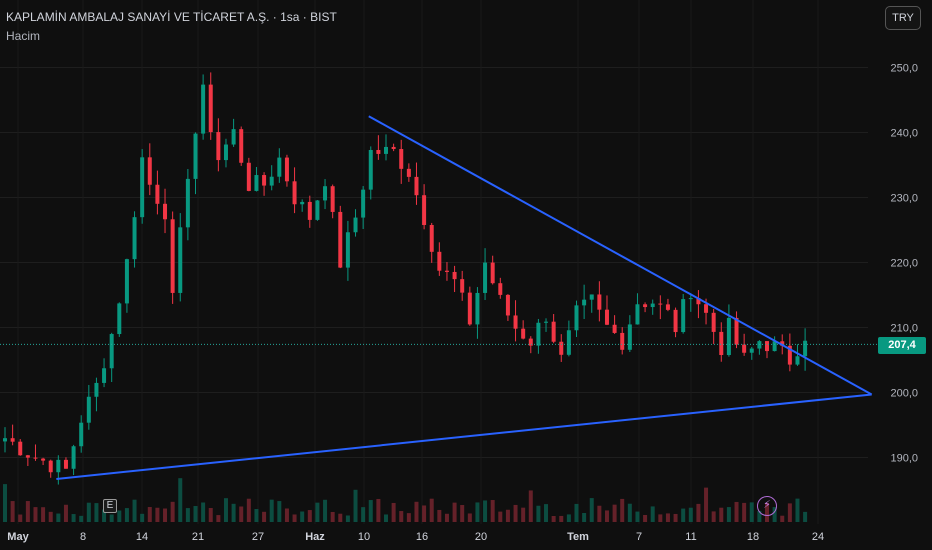 Image resolution: width=932 pixels, height=550 pixels. What do you see at coordinates (83, 537) in the screenshot?
I see `x-tick-label: 8` at bounding box center [83, 537].